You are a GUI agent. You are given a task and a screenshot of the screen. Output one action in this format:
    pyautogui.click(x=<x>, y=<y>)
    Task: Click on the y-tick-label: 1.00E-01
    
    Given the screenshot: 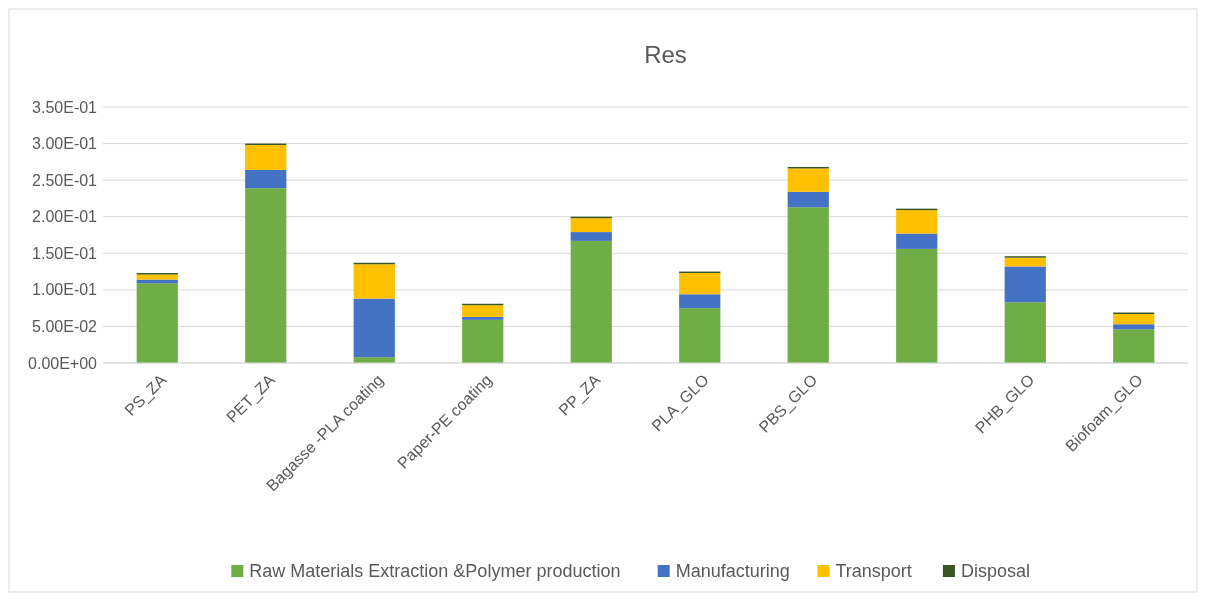 What is the action you would take?
    pyautogui.click(x=65, y=290)
    